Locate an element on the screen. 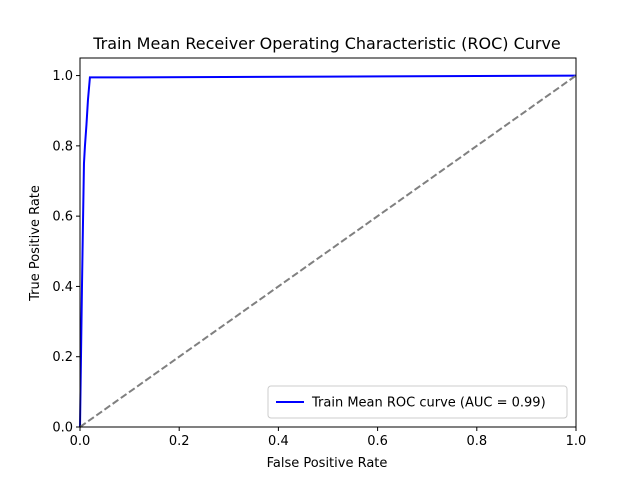  y-tick-label: 0.2 is located at coordinates (62, 357).